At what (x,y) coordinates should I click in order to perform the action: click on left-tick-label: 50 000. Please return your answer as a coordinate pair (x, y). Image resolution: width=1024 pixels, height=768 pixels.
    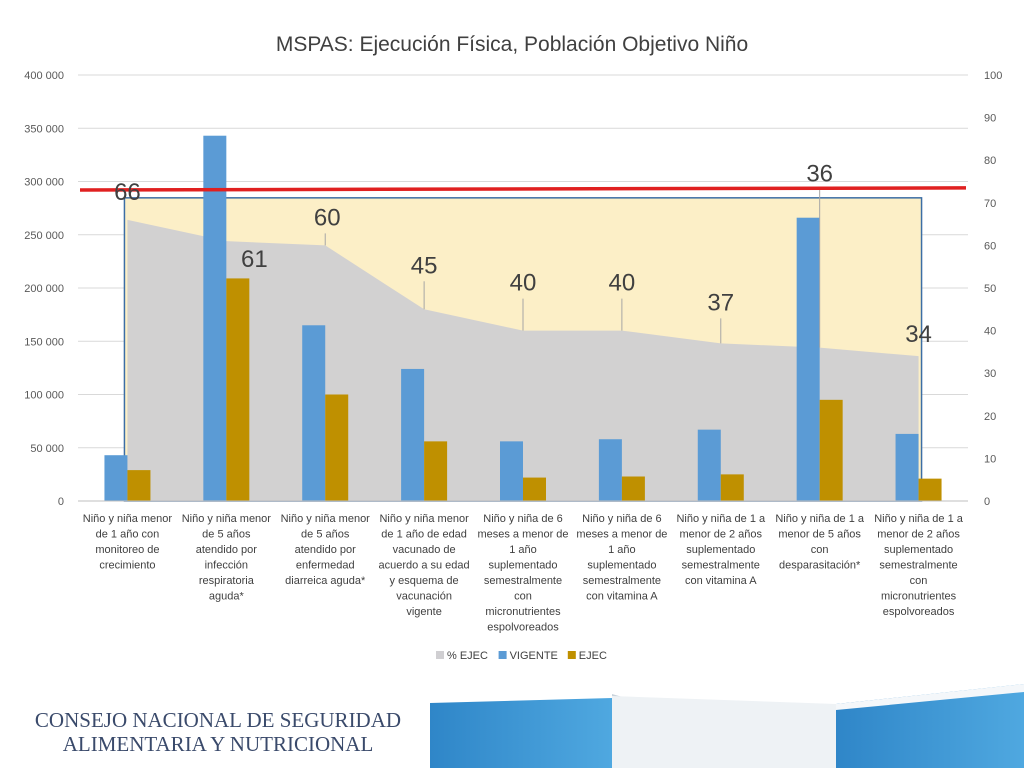
    Looking at the image, I should click on (47, 449).